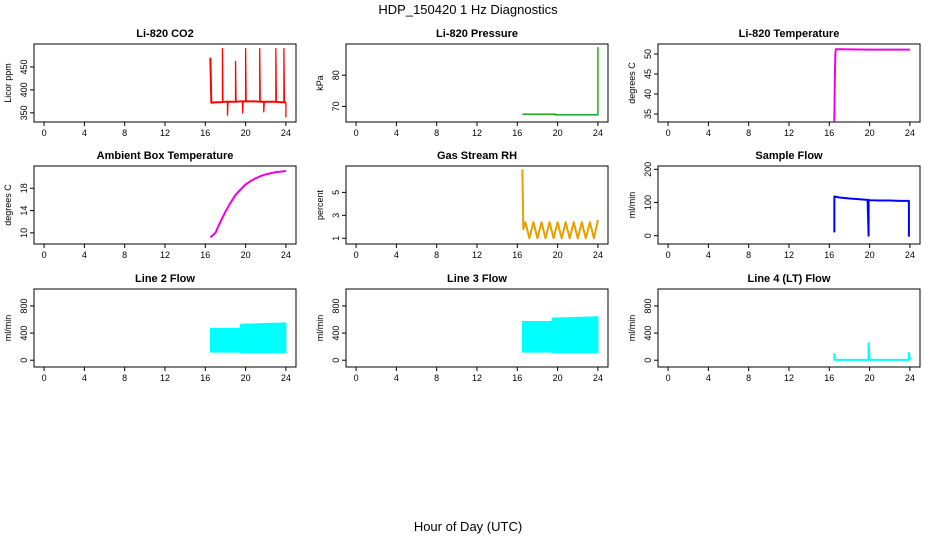 This screenshot has width=936, height=540. Describe the element at coordinates (165, 156) in the screenshot. I see `chart-title: Ambient Box Temperature` at that location.